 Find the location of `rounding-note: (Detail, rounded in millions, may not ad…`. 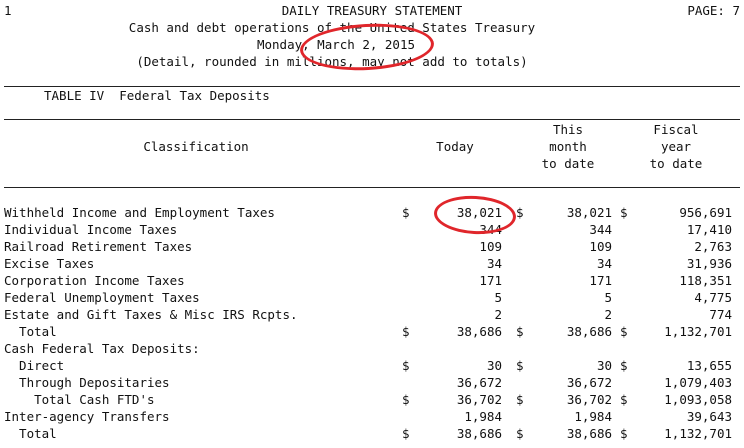

rounding-note: (Detail, rounded in millions, may not ad… is located at coordinates (332, 61).